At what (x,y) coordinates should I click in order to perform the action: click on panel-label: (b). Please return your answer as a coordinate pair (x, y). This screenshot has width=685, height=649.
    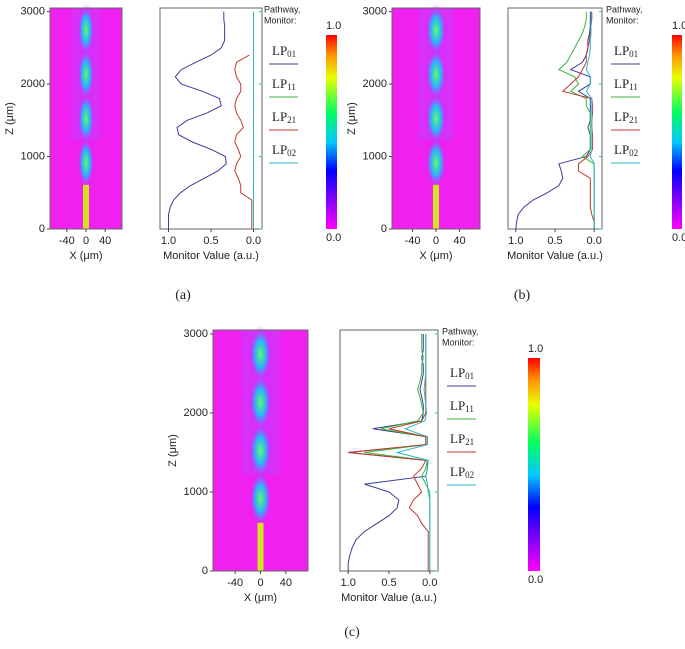
    Looking at the image, I should click on (522, 295).